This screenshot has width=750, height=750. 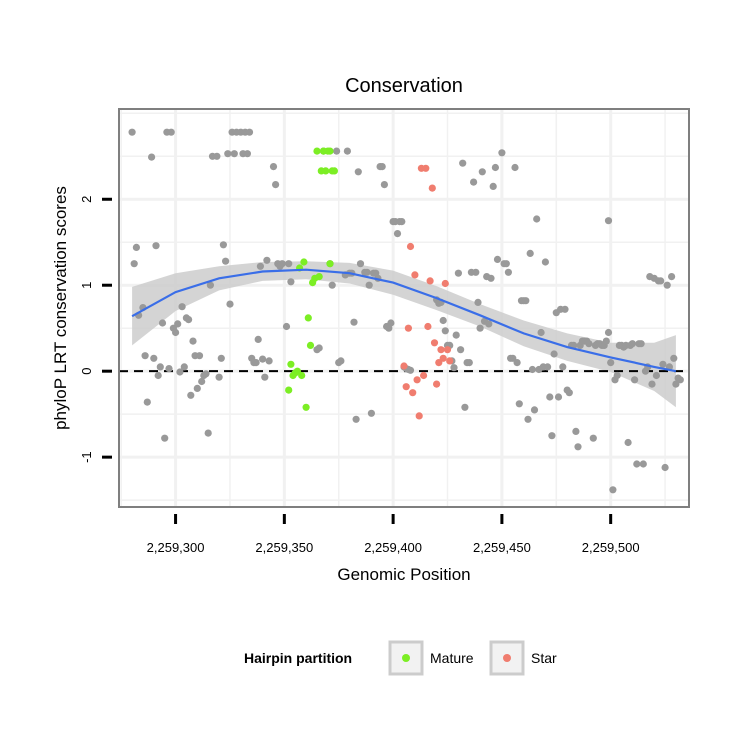 I want to click on legend-marker-star, so click(x=507, y=658).